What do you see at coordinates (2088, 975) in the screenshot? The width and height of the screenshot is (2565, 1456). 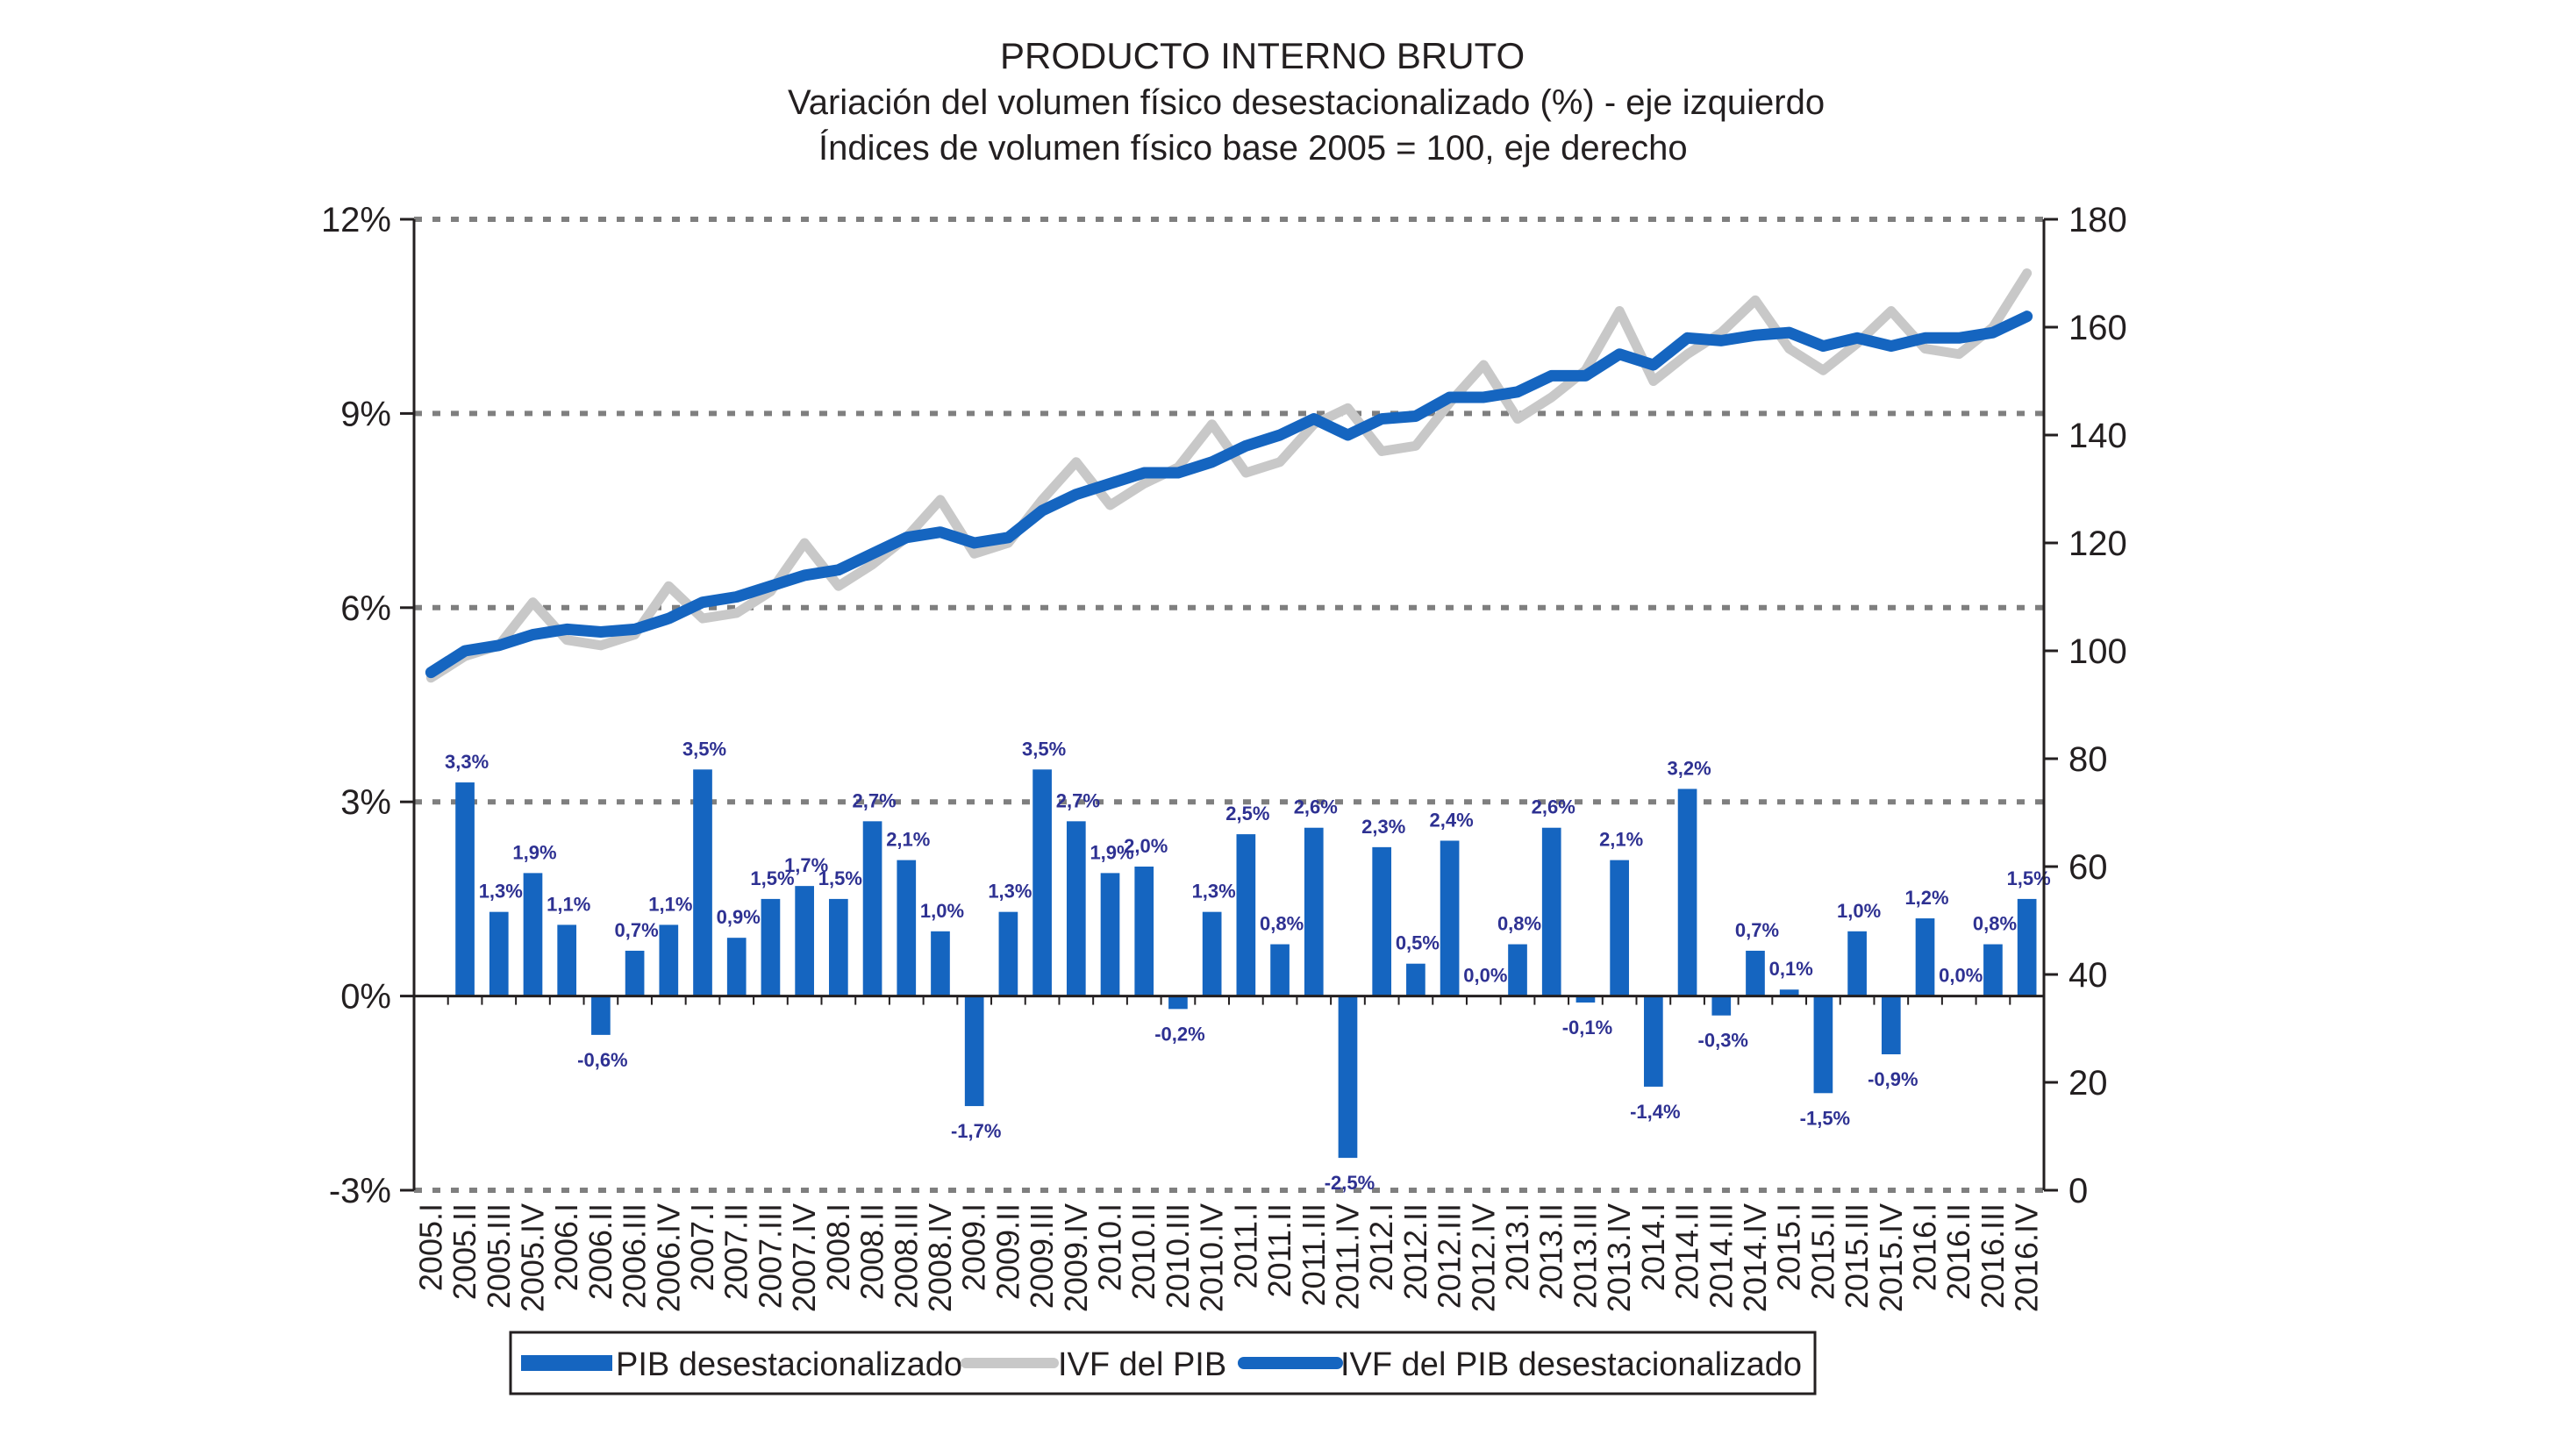 I see `right-tick-label: 40` at bounding box center [2088, 975].